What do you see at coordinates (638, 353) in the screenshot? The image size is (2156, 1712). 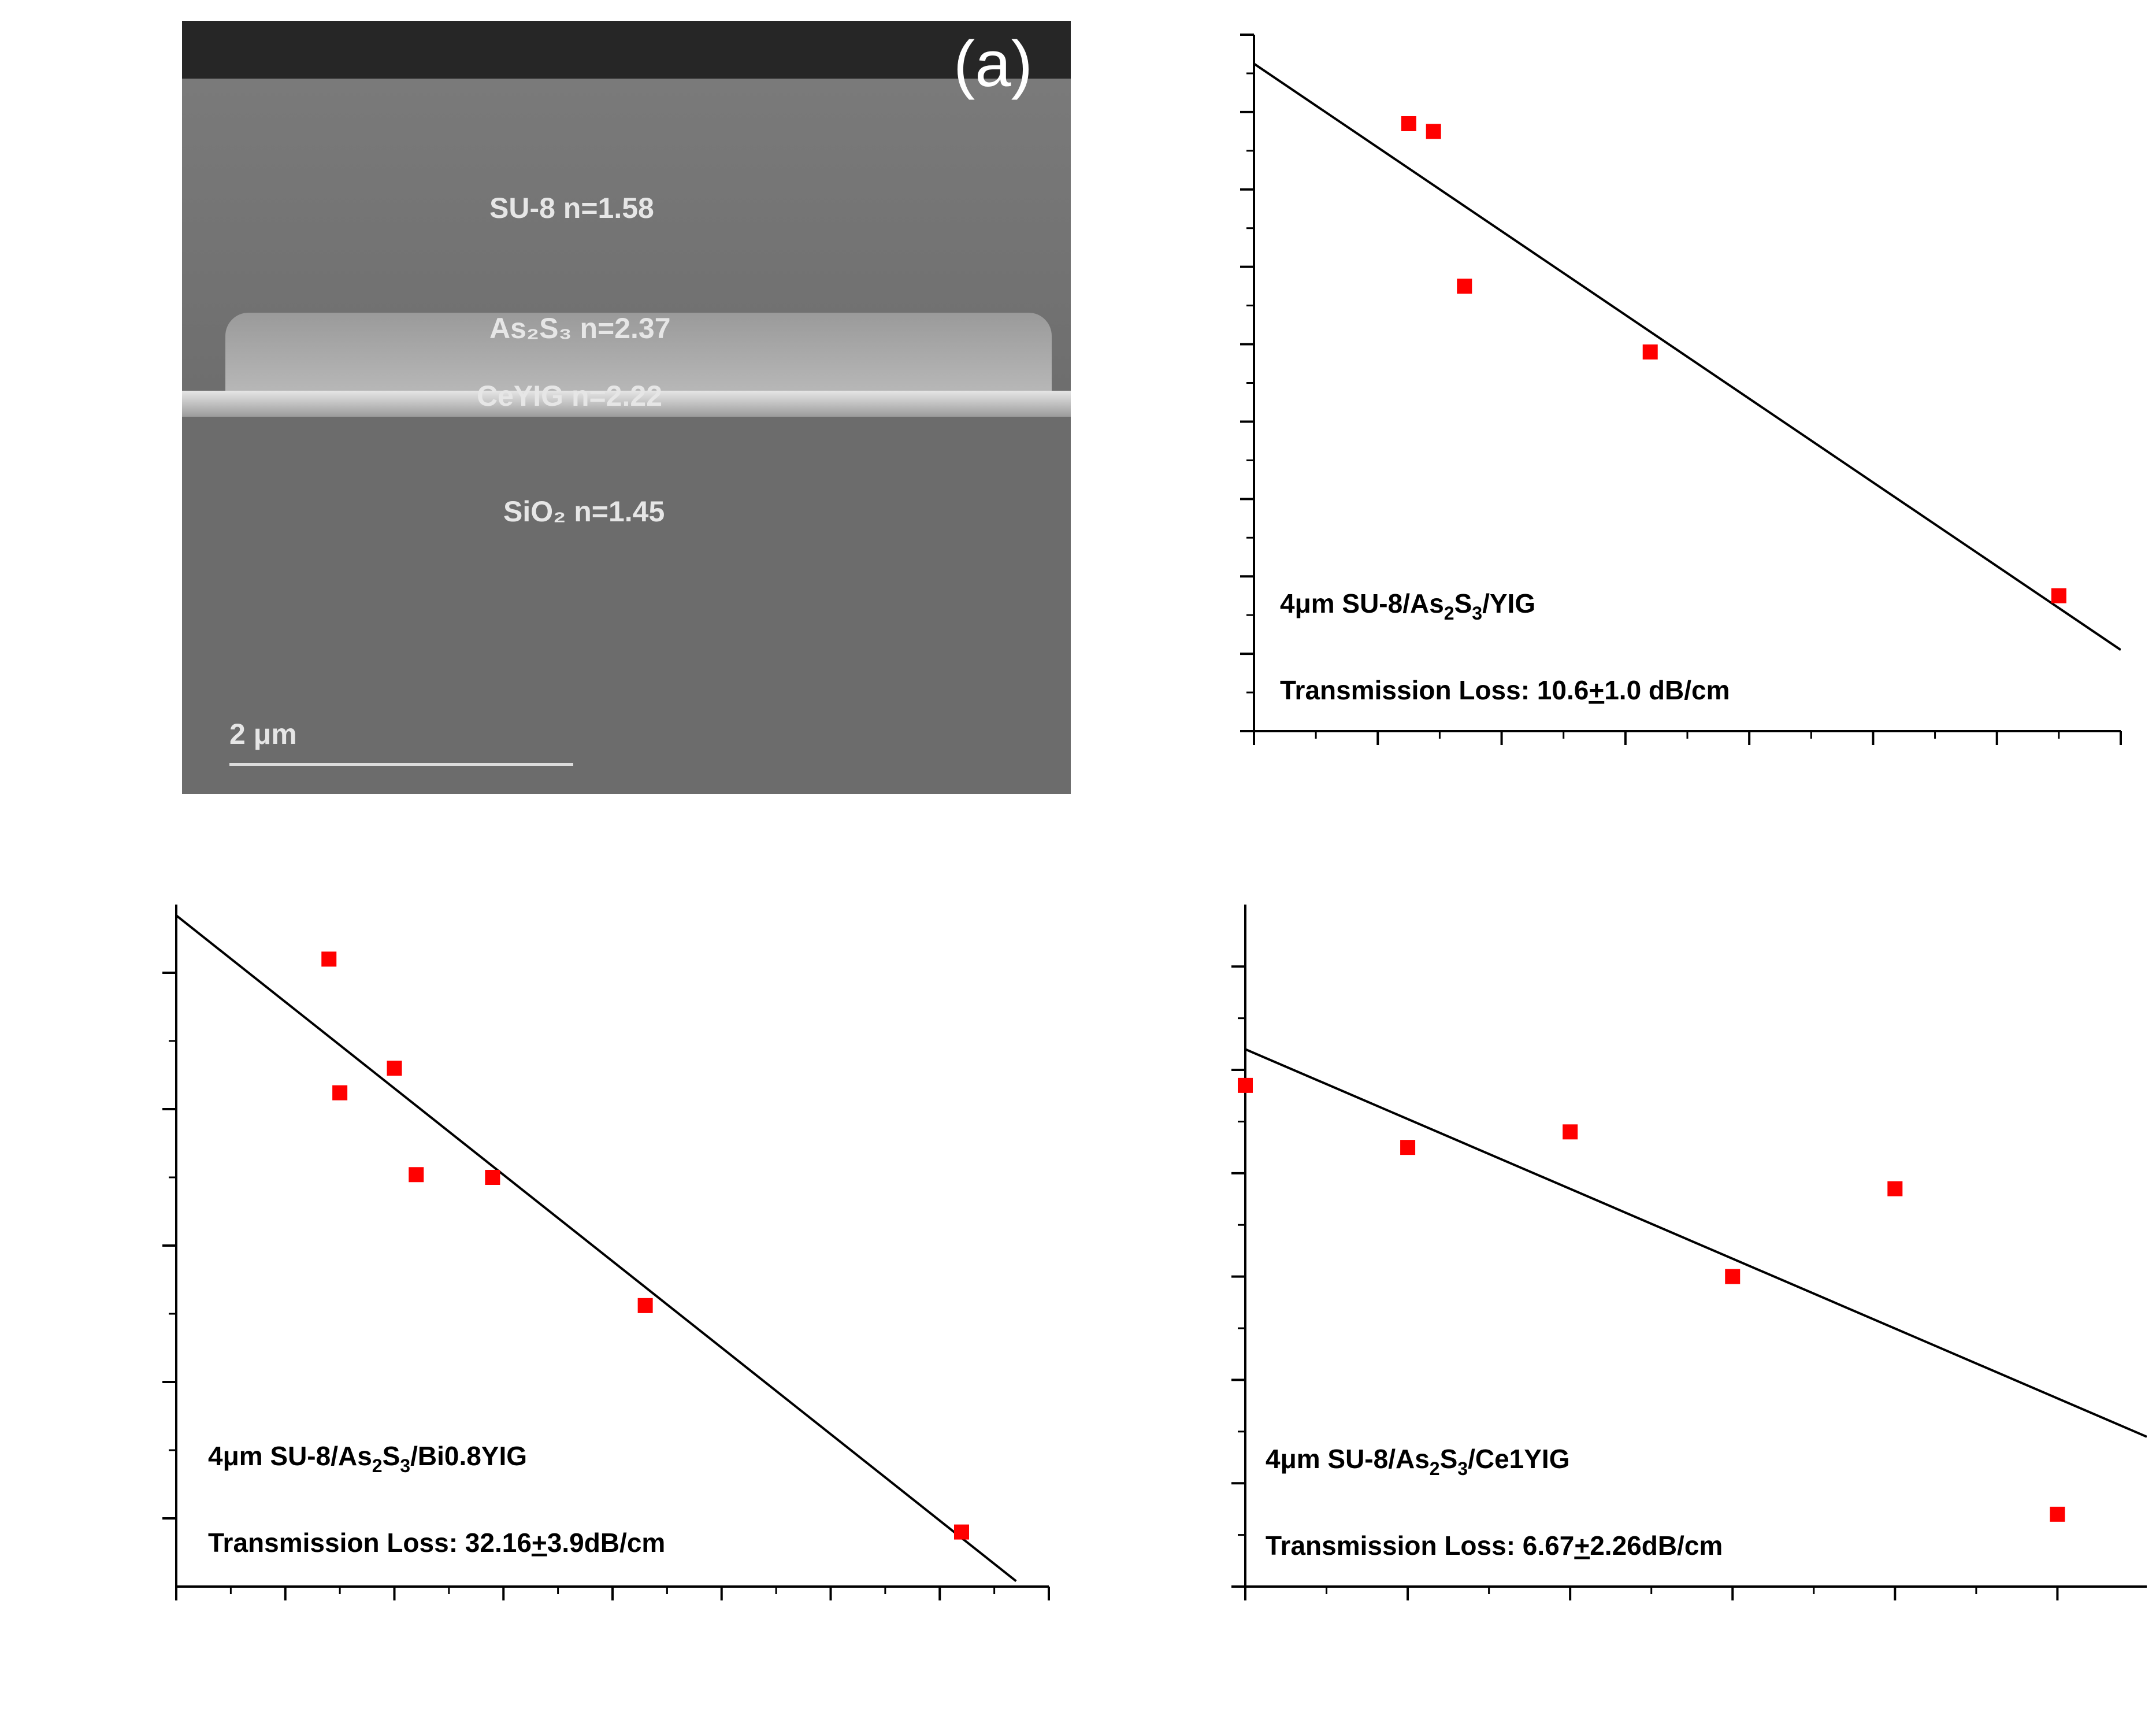 I see `as2s3-core` at bounding box center [638, 353].